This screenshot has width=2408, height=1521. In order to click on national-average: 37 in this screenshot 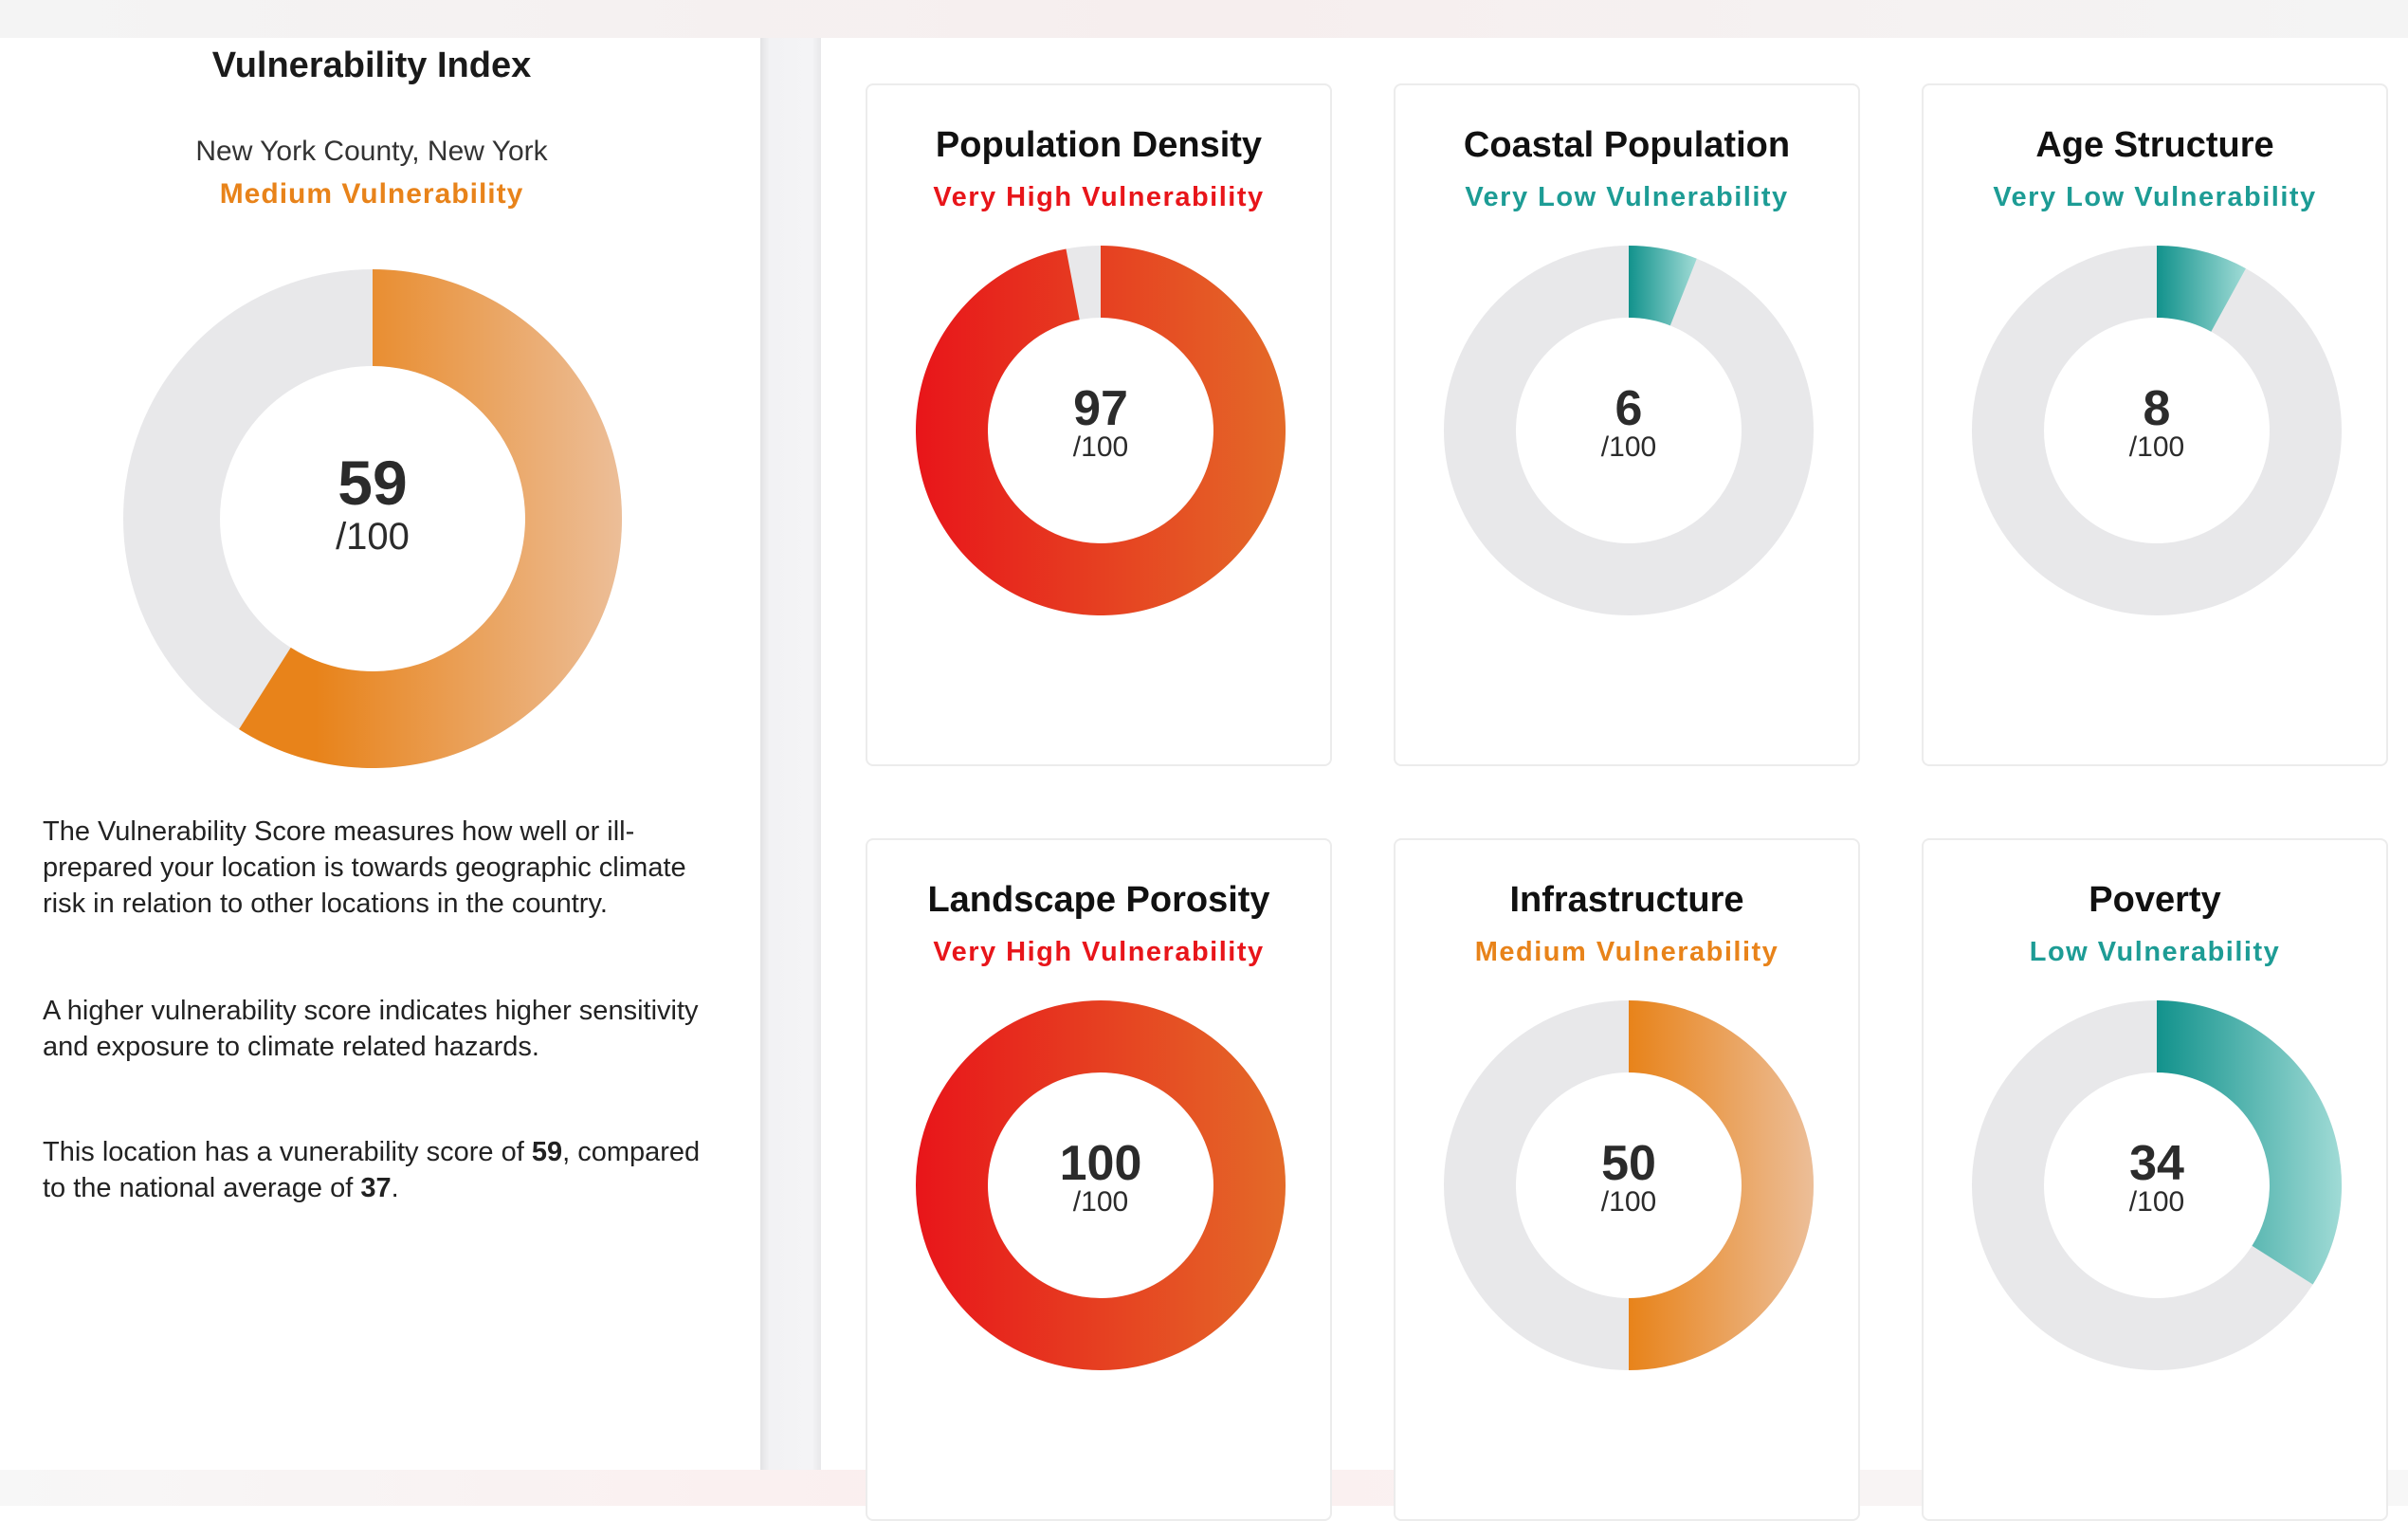, I will do `click(376, 1188)`.